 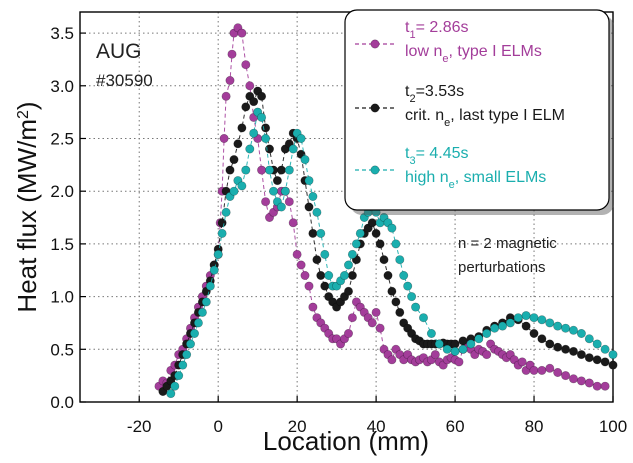 What do you see at coordinates (23, 114) in the screenshot?
I see `y-axis-label-sup: 2` at bounding box center [23, 114].